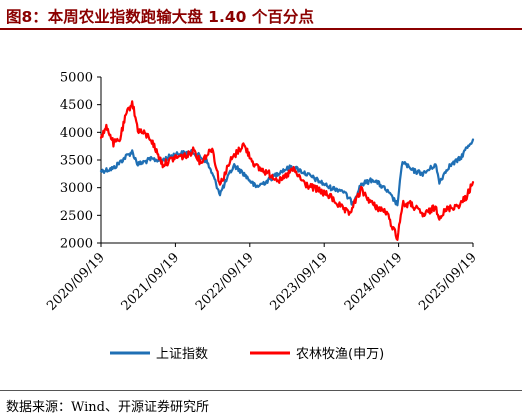 The image size is (522, 418). I want to click on y-axis: 5000 4500 4000 3500 3000 2500 2000, so click(81, 161).